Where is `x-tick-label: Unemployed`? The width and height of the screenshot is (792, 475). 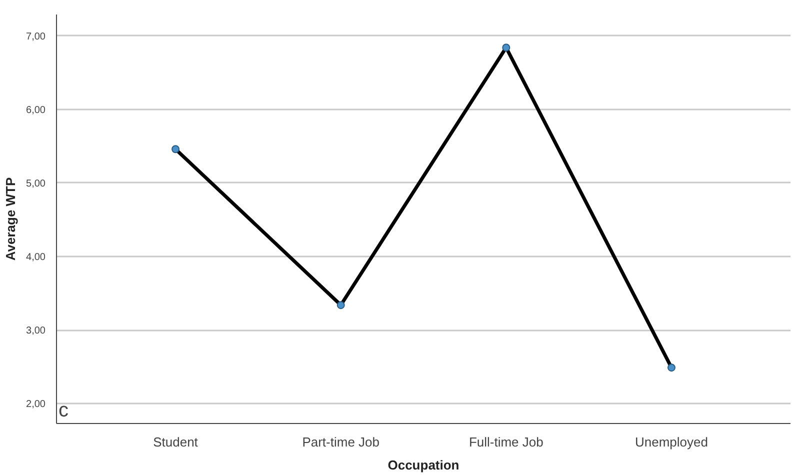
x-tick-label: Unemployed is located at coordinates (671, 442).